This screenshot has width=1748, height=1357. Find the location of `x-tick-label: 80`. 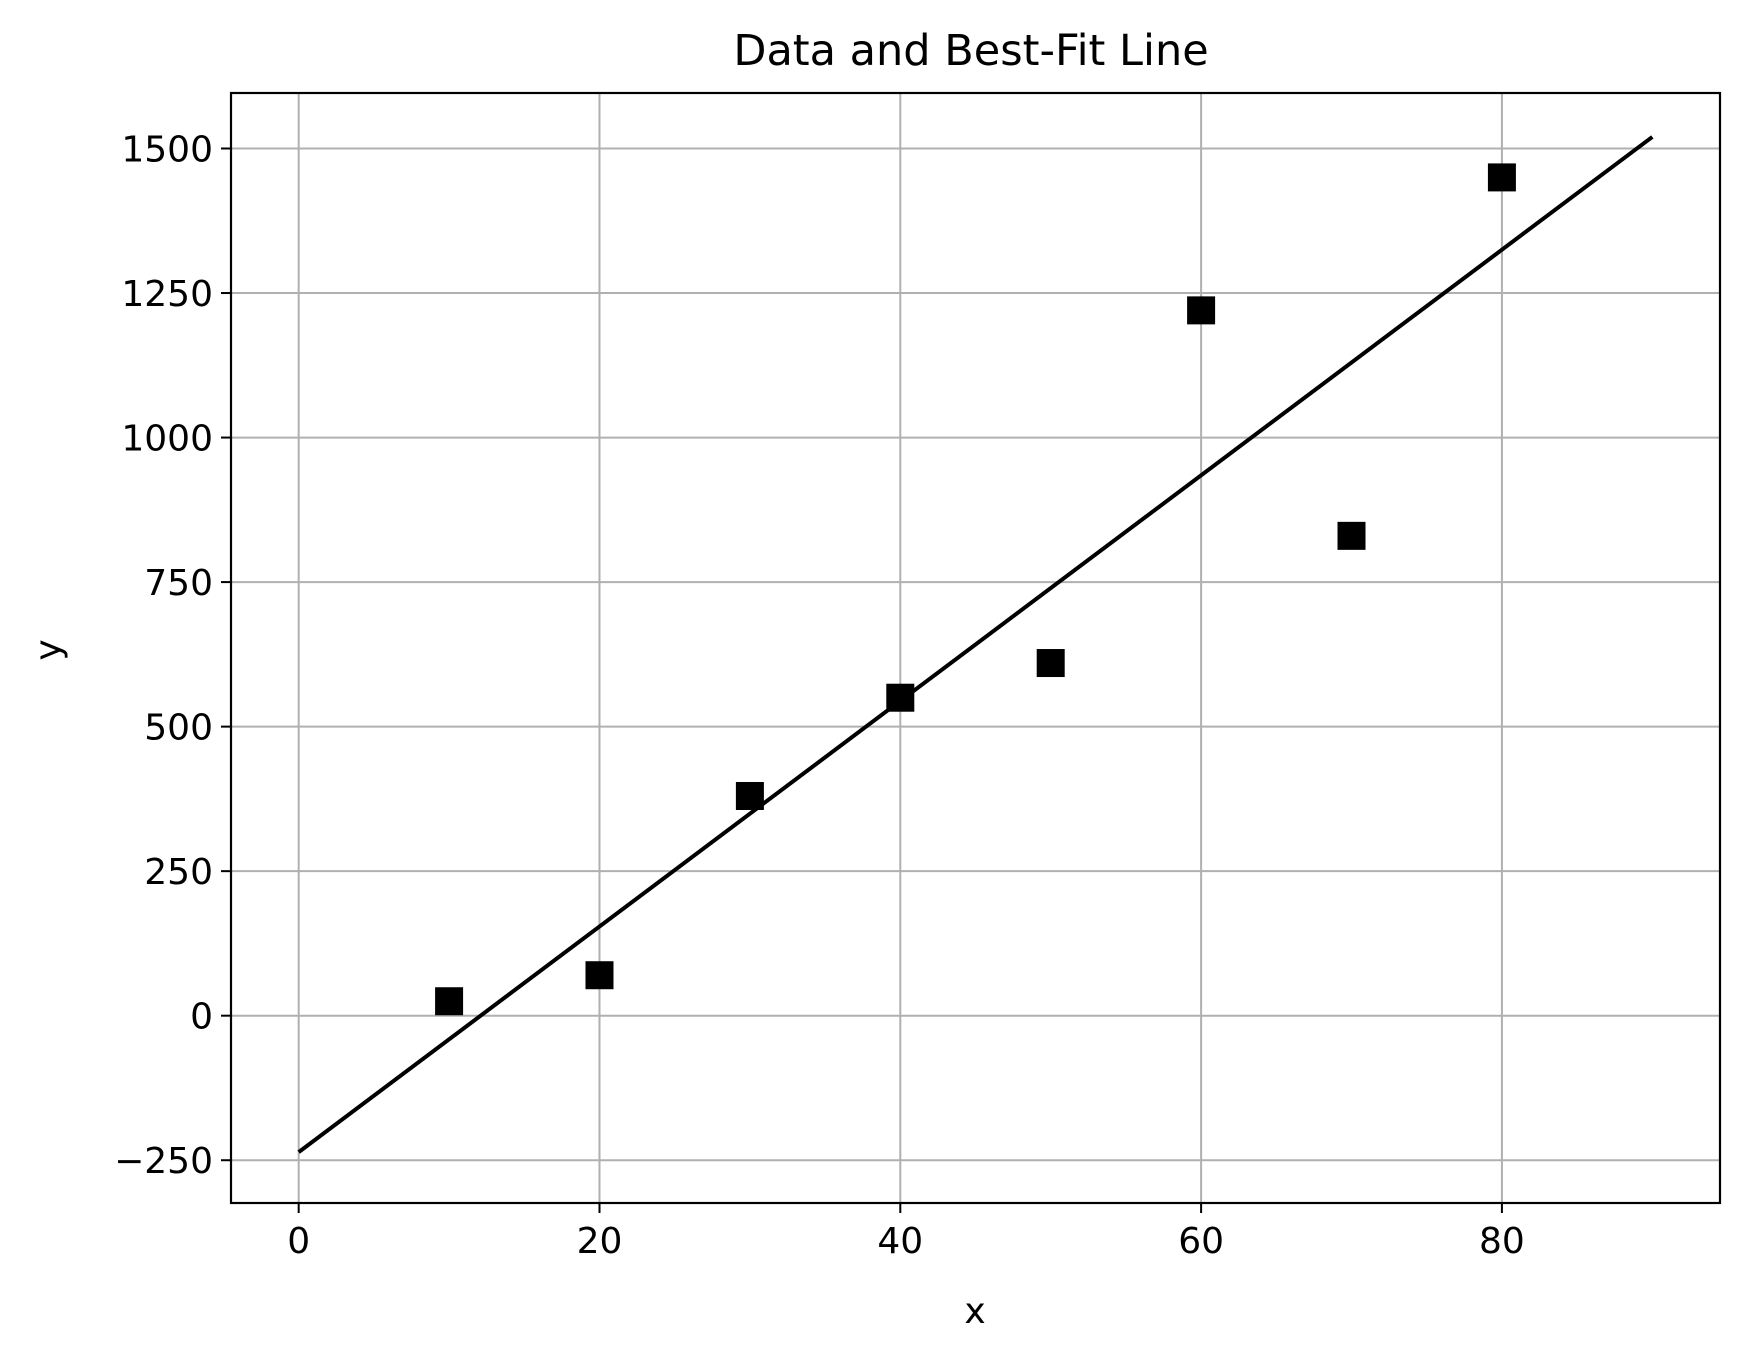

x-tick-label: 80 is located at coordinates (1502, 1241).